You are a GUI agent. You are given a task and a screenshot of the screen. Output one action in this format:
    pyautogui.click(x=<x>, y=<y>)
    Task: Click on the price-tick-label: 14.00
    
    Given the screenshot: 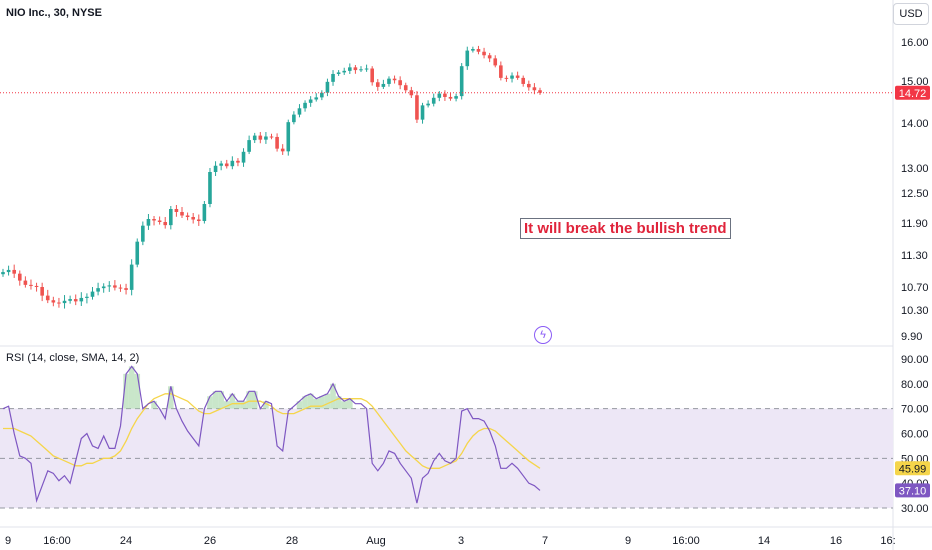 What is the action you would take?
    pyautogui.click(x=915, y=124)
    